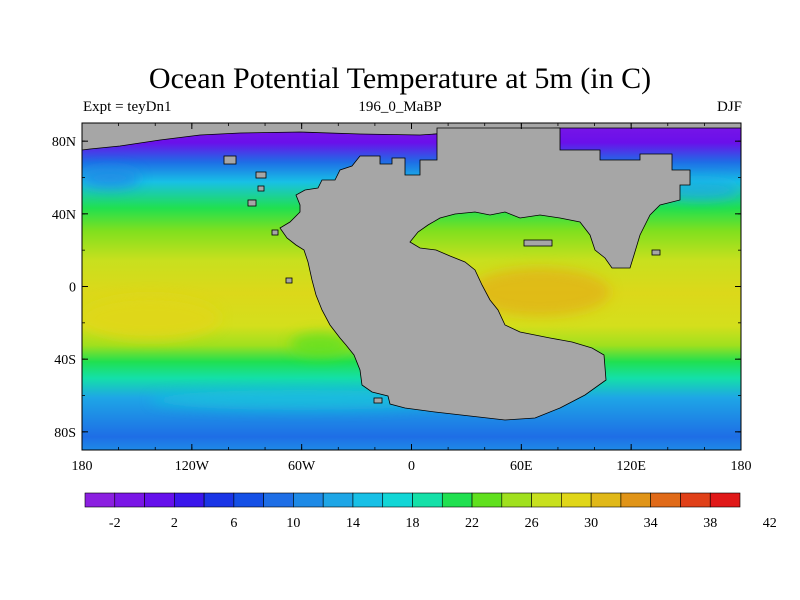 The width and height of the screenshot is (800, 600). I want to click on experiment-label: Expt = teyDn1, so click(127, 107).